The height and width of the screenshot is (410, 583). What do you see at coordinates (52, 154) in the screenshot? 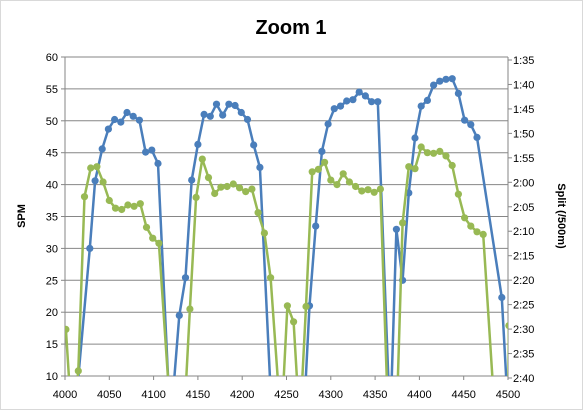
I see `y-tick-label: 45` at bounding box center [52, 154].